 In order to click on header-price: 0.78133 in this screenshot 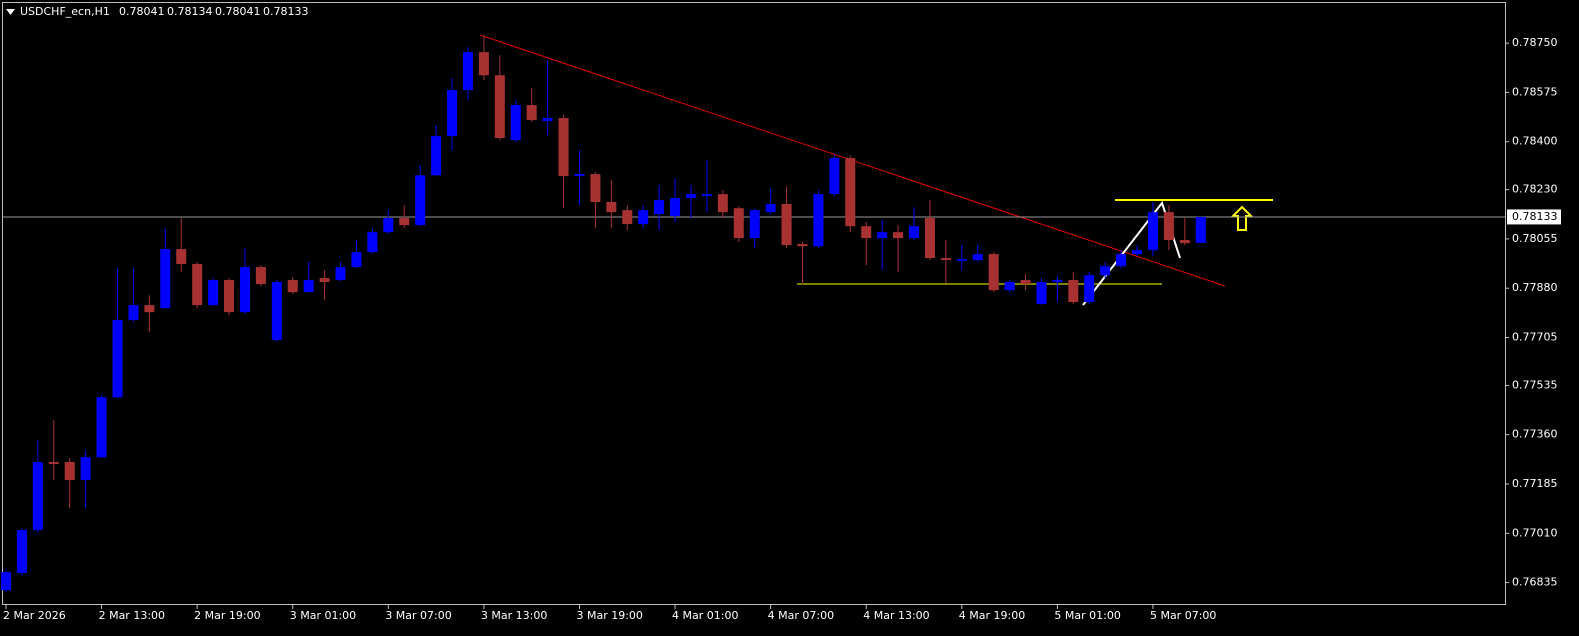, I will do `click(286, 11)`.